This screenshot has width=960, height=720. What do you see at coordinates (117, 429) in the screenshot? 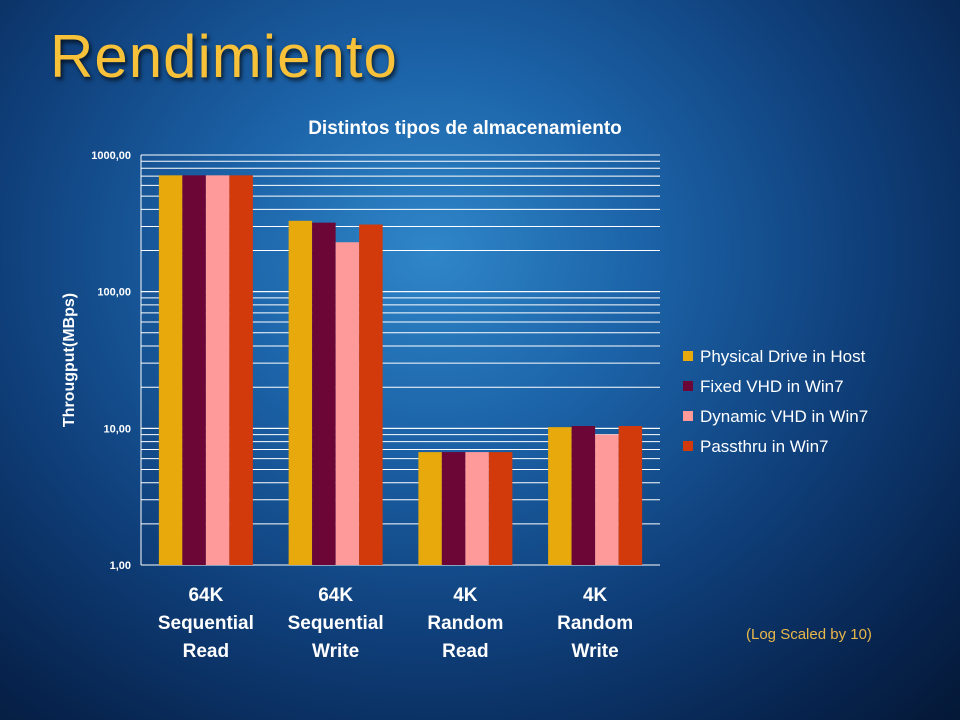
I see `y-tick-label: 10,00` at bounding box center [117, 429].